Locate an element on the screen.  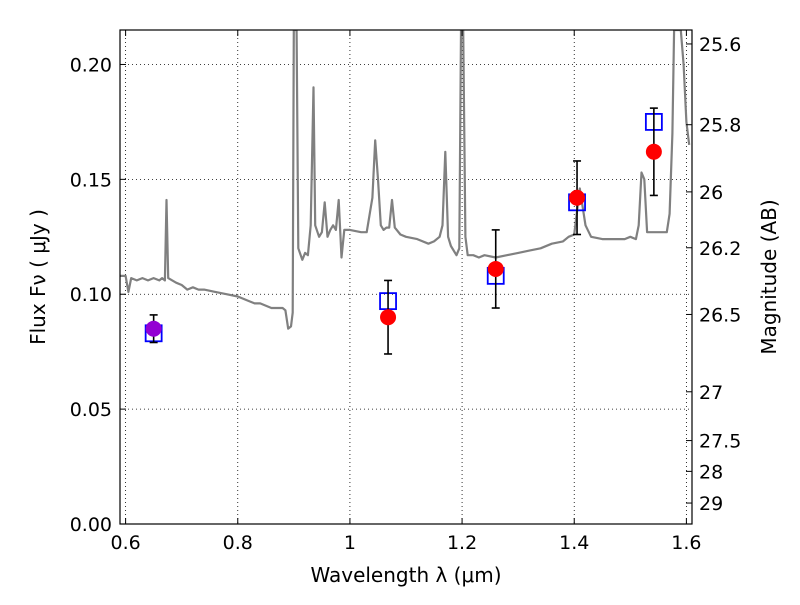
x-tick-label: 1.4 is located at coordinates (574, 543).